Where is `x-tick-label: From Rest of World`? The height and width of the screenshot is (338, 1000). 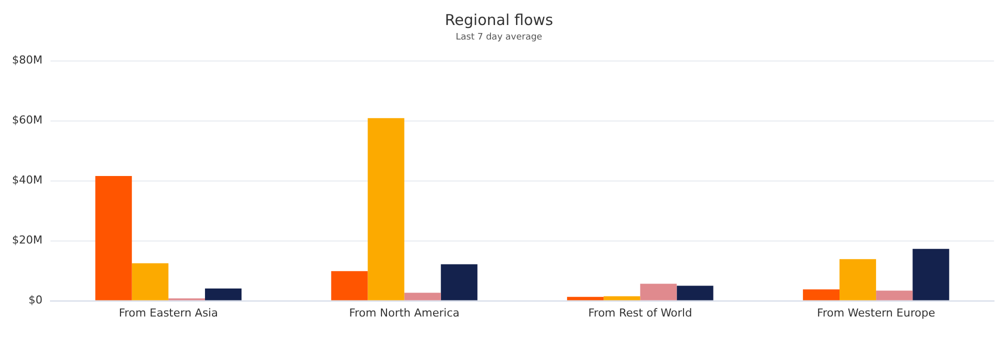 x-tick-label: From Rest of World is located at coordinates (640, 313).